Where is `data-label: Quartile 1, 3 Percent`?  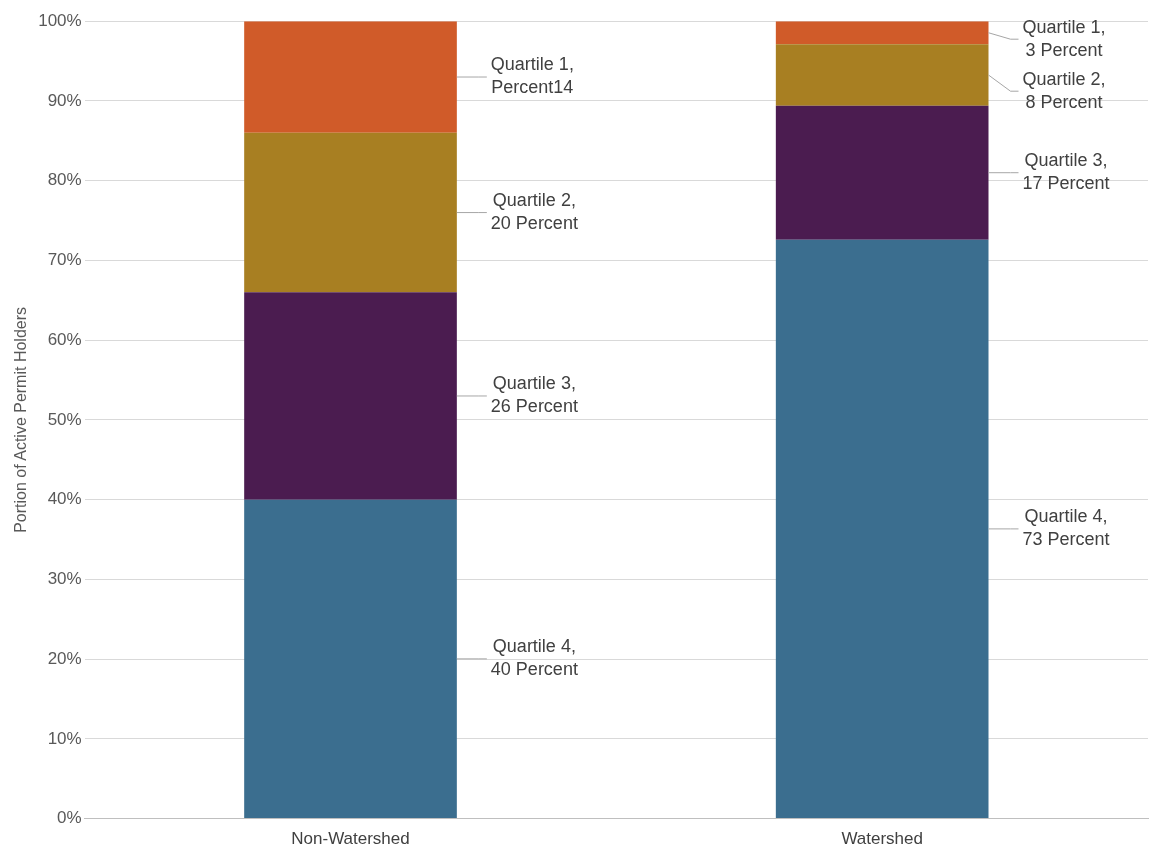
data-label: Quartile 1, 3 Percent is located at coordinates (1064, 38).